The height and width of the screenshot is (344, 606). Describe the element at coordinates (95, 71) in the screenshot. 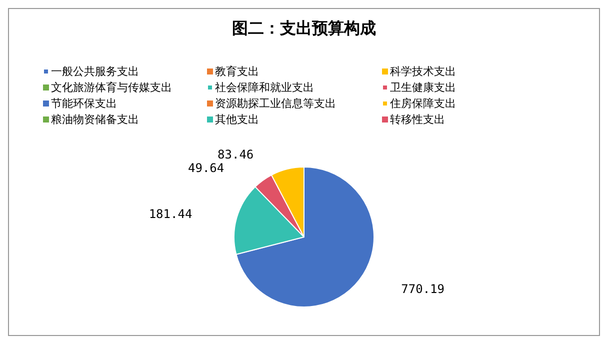

I see `legend-label: 一般公共服务支出` at that location.